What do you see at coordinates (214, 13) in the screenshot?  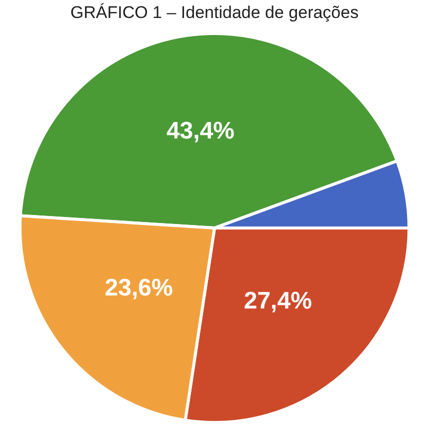 I see `chart-title: GRÁFICO 1 – Identidade de gerações` at bounding box center [214, 13].